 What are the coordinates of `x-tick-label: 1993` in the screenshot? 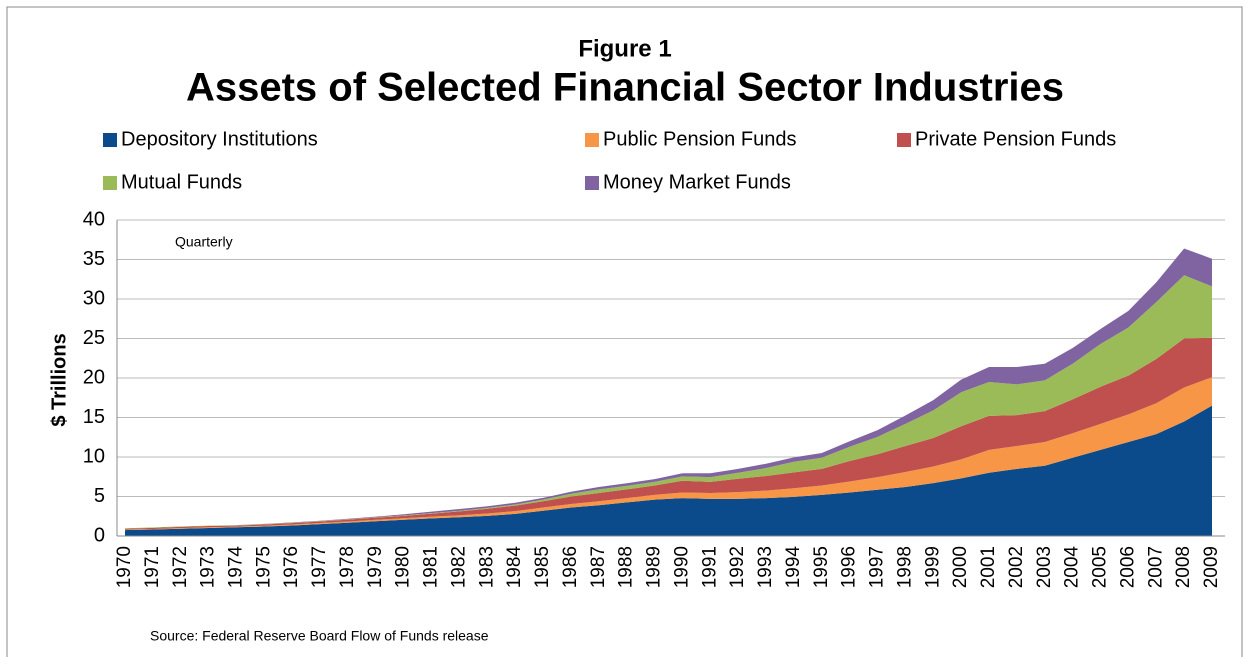 It's located at (765, 567).